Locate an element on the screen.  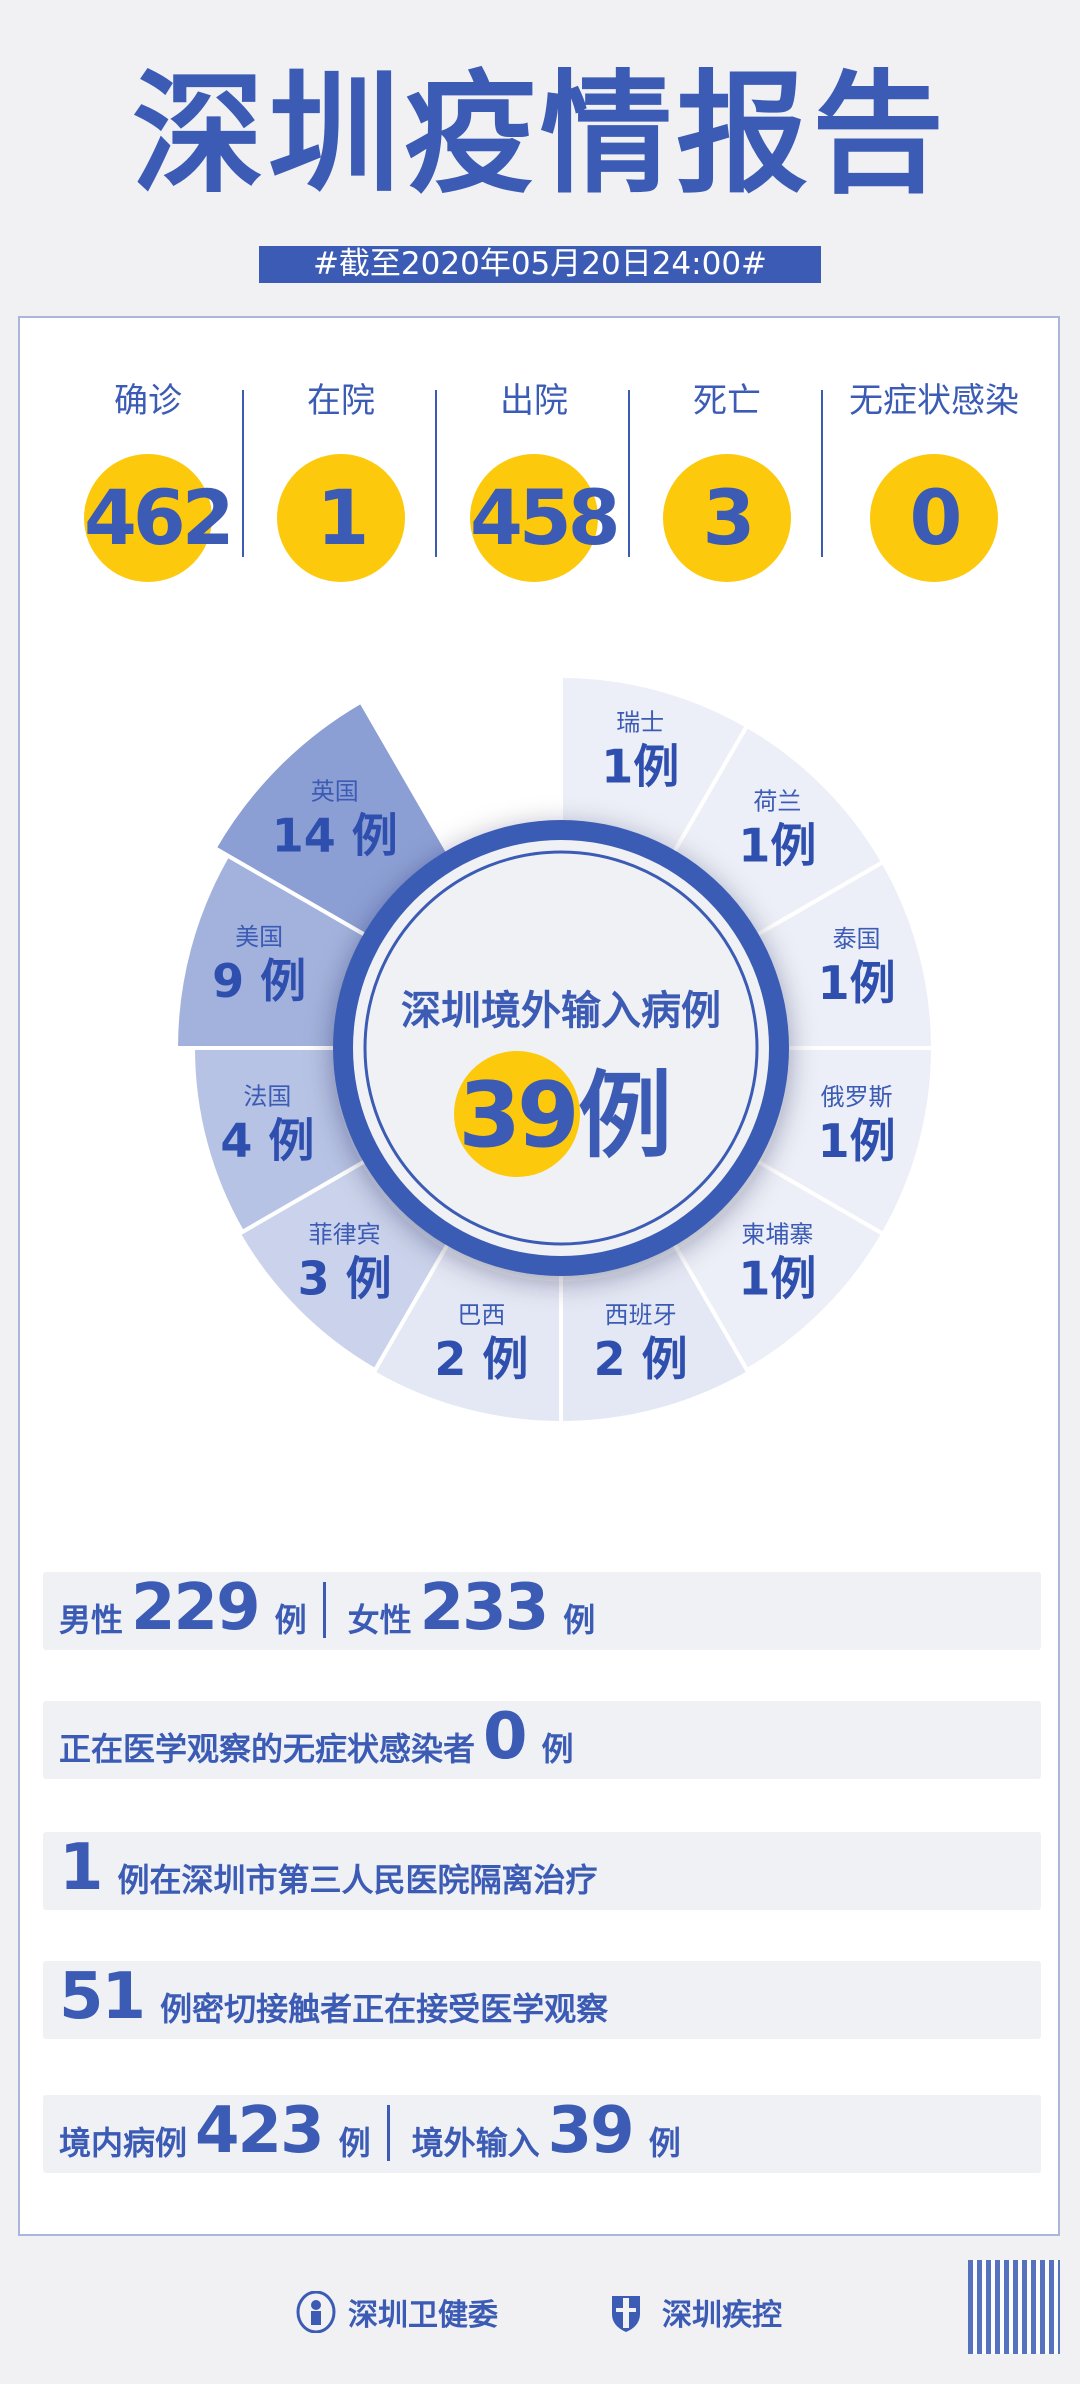
stat-confirmed: 确诊 462 is located at coordinates (148, 480).